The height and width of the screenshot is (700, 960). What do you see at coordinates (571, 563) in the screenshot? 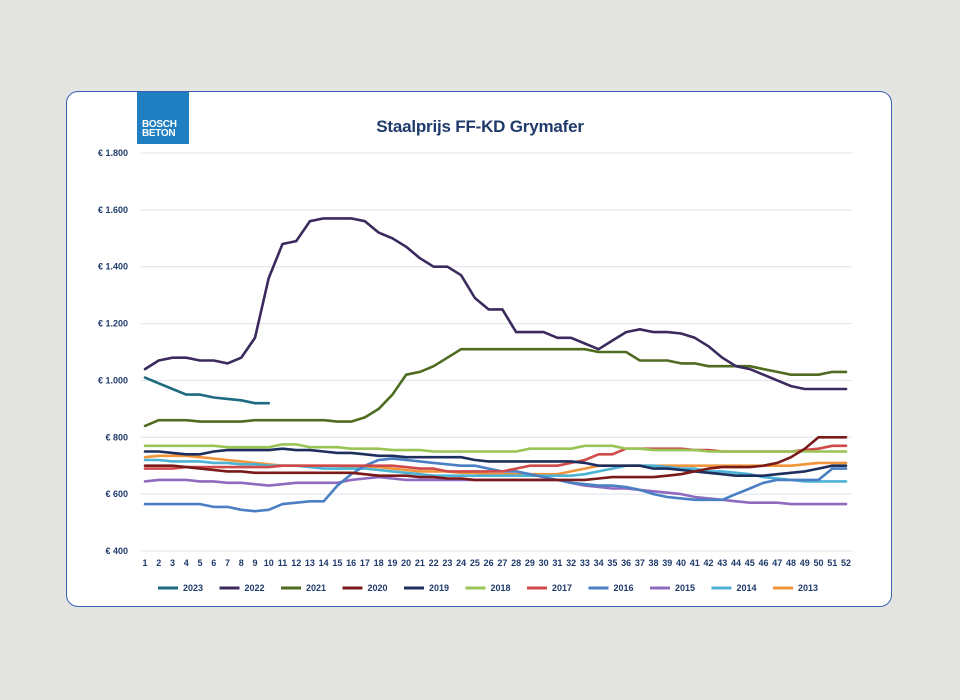
I see `x-tick-label: 32` at bounding box center [571, 563].